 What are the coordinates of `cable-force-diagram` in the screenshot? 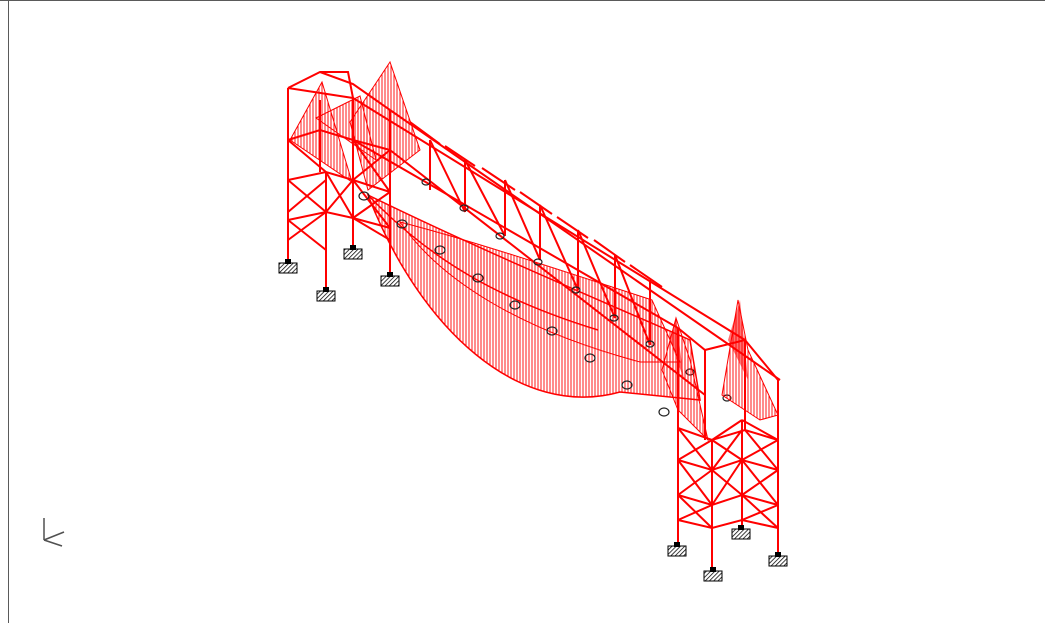 It's located at (533, 297).